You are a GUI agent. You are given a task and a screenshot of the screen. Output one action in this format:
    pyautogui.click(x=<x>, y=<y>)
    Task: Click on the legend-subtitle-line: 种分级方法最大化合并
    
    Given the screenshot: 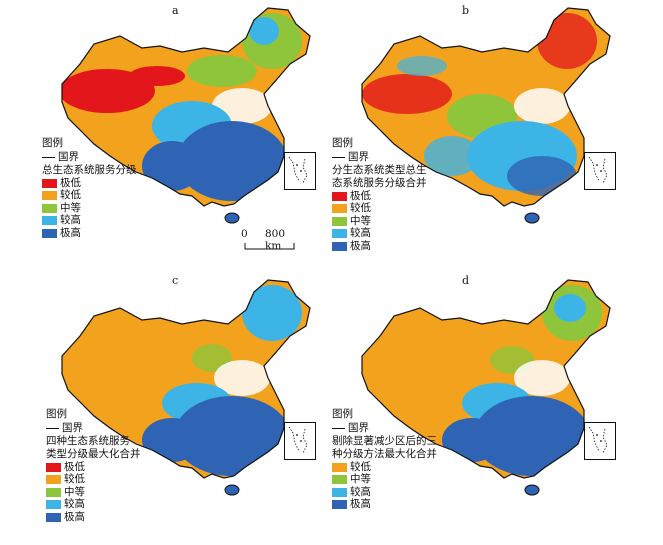 What is the action you would take?
    pyautogui.click(x=384, y=454)
    